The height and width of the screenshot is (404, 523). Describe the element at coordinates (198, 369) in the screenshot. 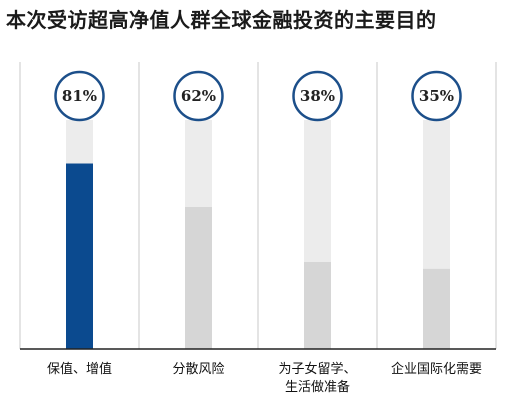

I see `category-label: 分散风险` at that location.